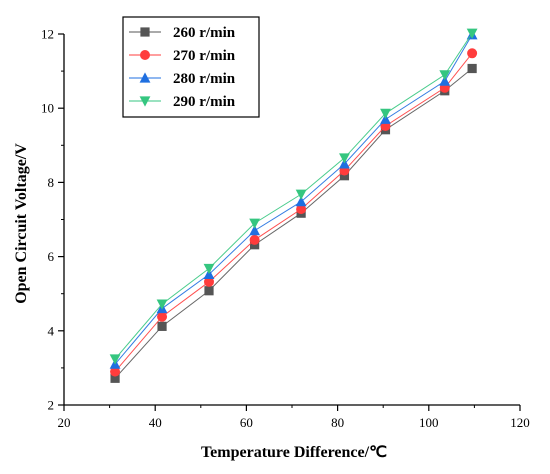 This screenshot has width=550, height=474. What do you see at coordinates (51, 405) in the screenshot?
I see `y-tick-label: 2` at bounding box center [51, 405].